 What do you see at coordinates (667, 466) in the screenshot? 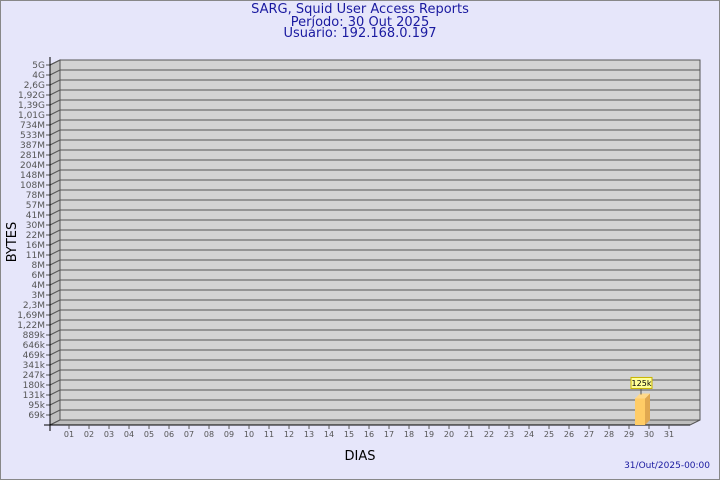
I see `generated-timestamp: 31/Out/2025-00:00` at bounding box center [667, 466].